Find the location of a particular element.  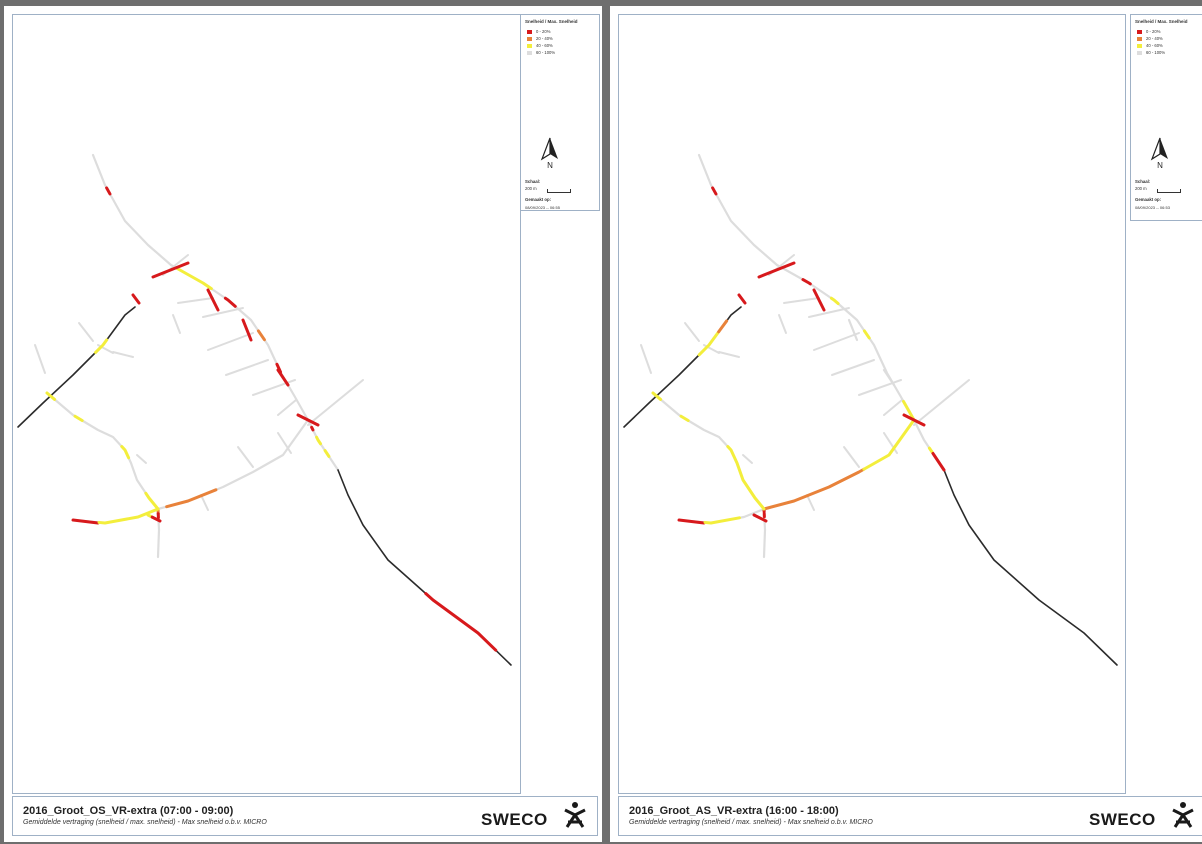

made-on-value: 08/09/2023 -- 06:53 is located at coordinates (1152, 207).